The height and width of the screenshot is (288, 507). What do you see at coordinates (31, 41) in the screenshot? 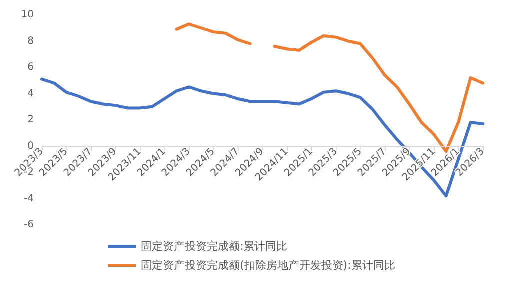
I see `y-tick-label: 8` at bounding box center [31, 41].